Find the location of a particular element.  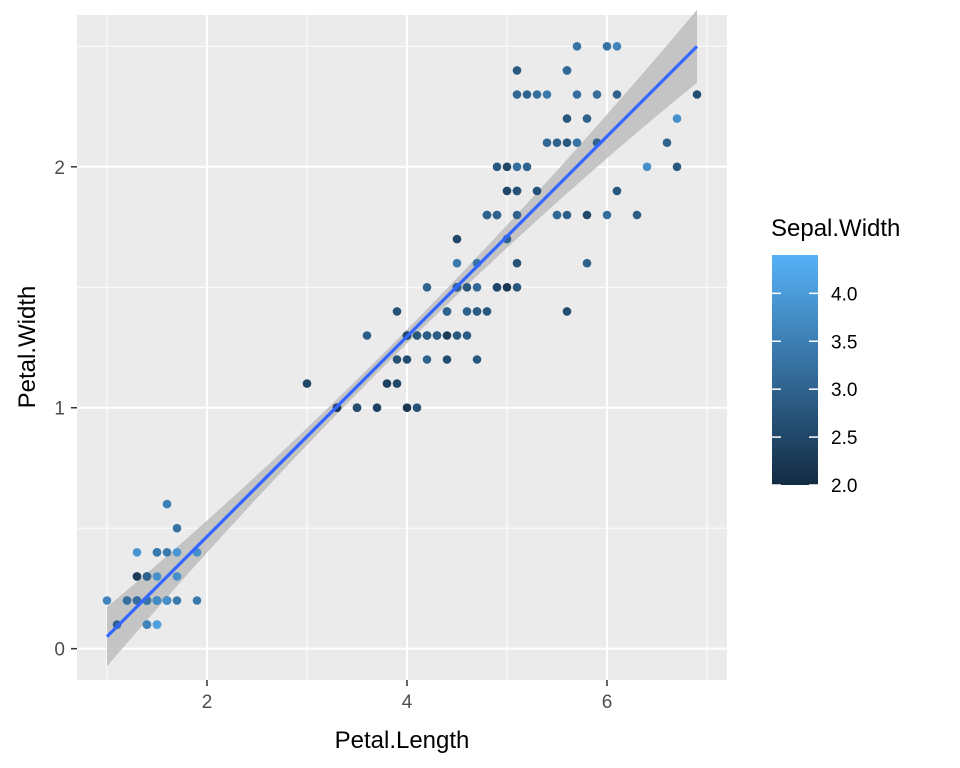

y-axis: 0 1 2 is located at coordinates (65, 409).